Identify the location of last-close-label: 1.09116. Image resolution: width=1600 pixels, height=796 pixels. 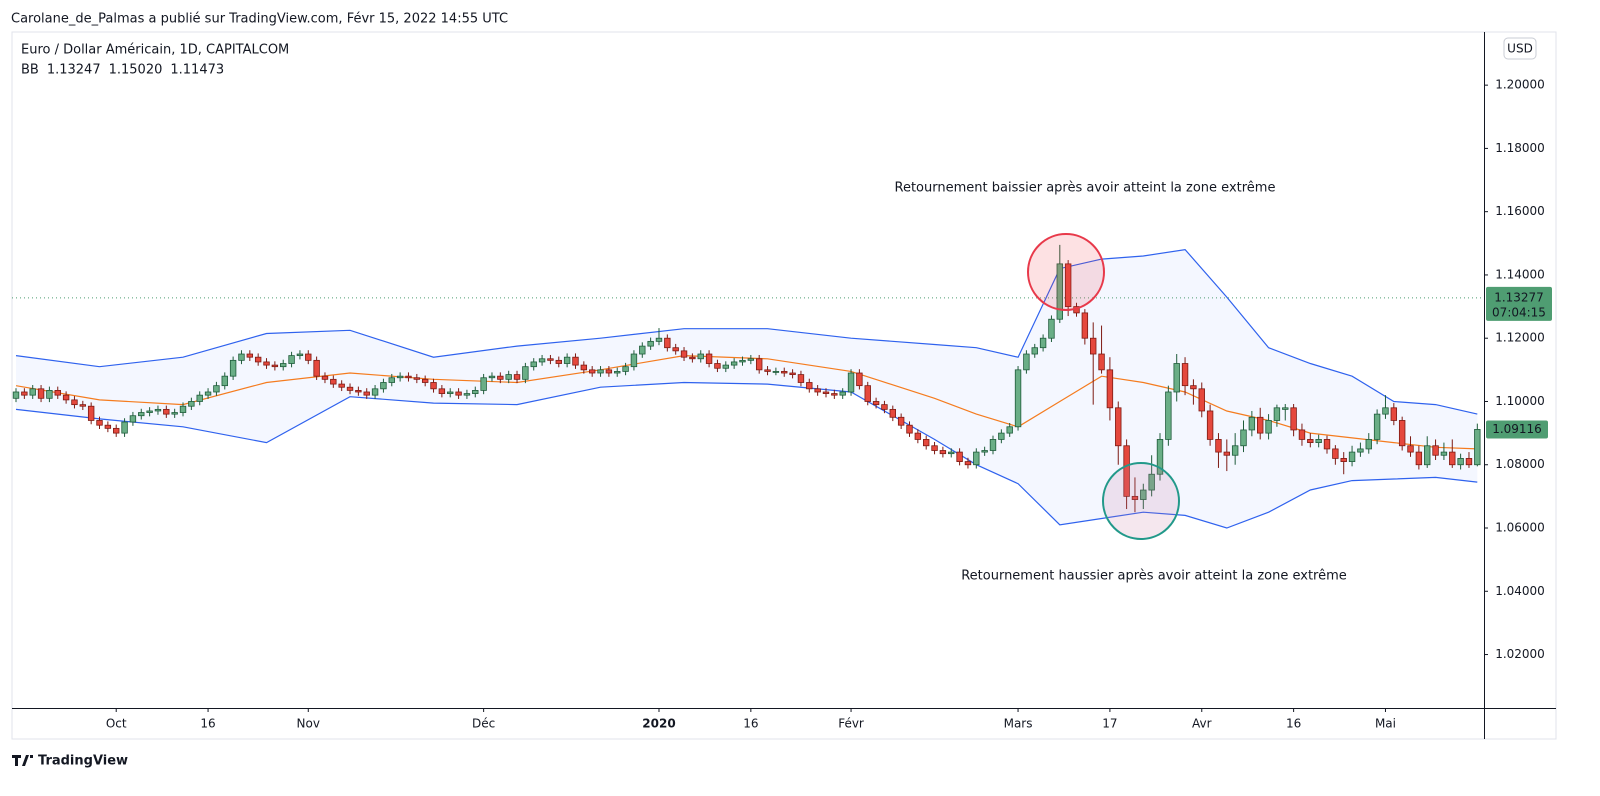
(1517, 429).